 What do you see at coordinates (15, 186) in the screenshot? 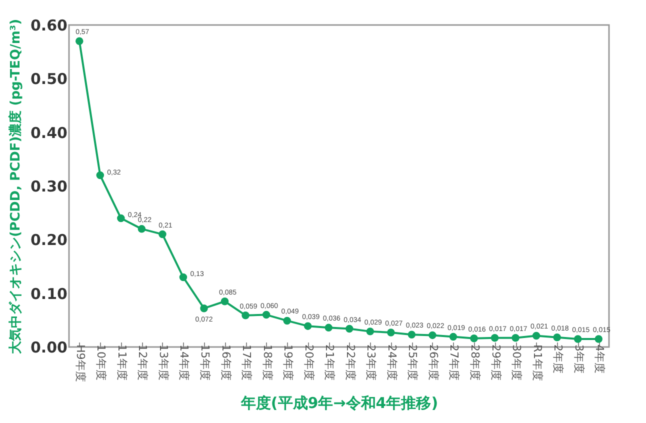
I see `y-axis-title: 大気中ダイオキシン(PCDD, PCDF)濃度 (pg-TEQ/m³)` at bounding box center [15, 186].